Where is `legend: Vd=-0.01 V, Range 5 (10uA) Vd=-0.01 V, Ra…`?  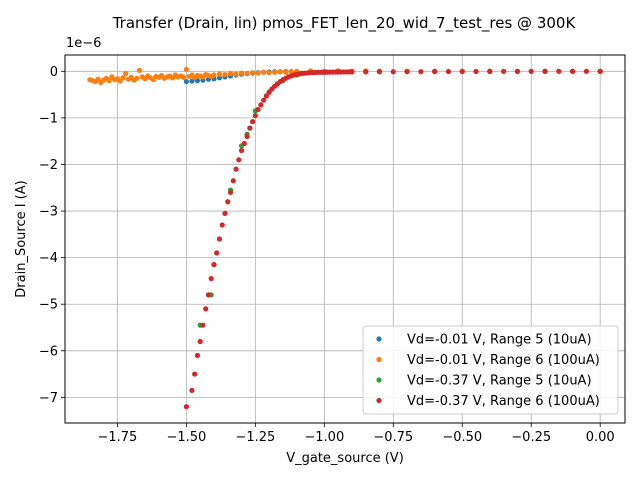
legend: Vd=-0.01 V, Range 5 (10uA) Vd=-0.01 V, Ra… is located at coordinates (490, 370).